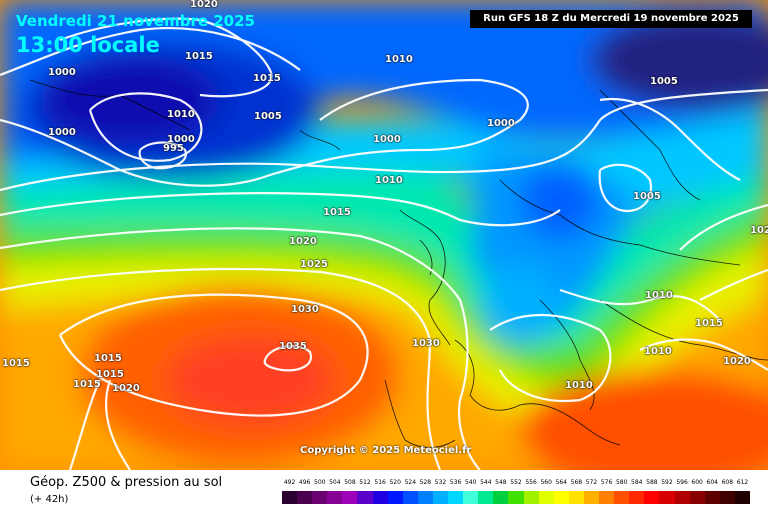 This screenshot has height=512, width=768. Describe the element at coordinates (135, 21) in the screenshot. I see `forecast-date: Vendredi 21 novembre 2025` at that location.